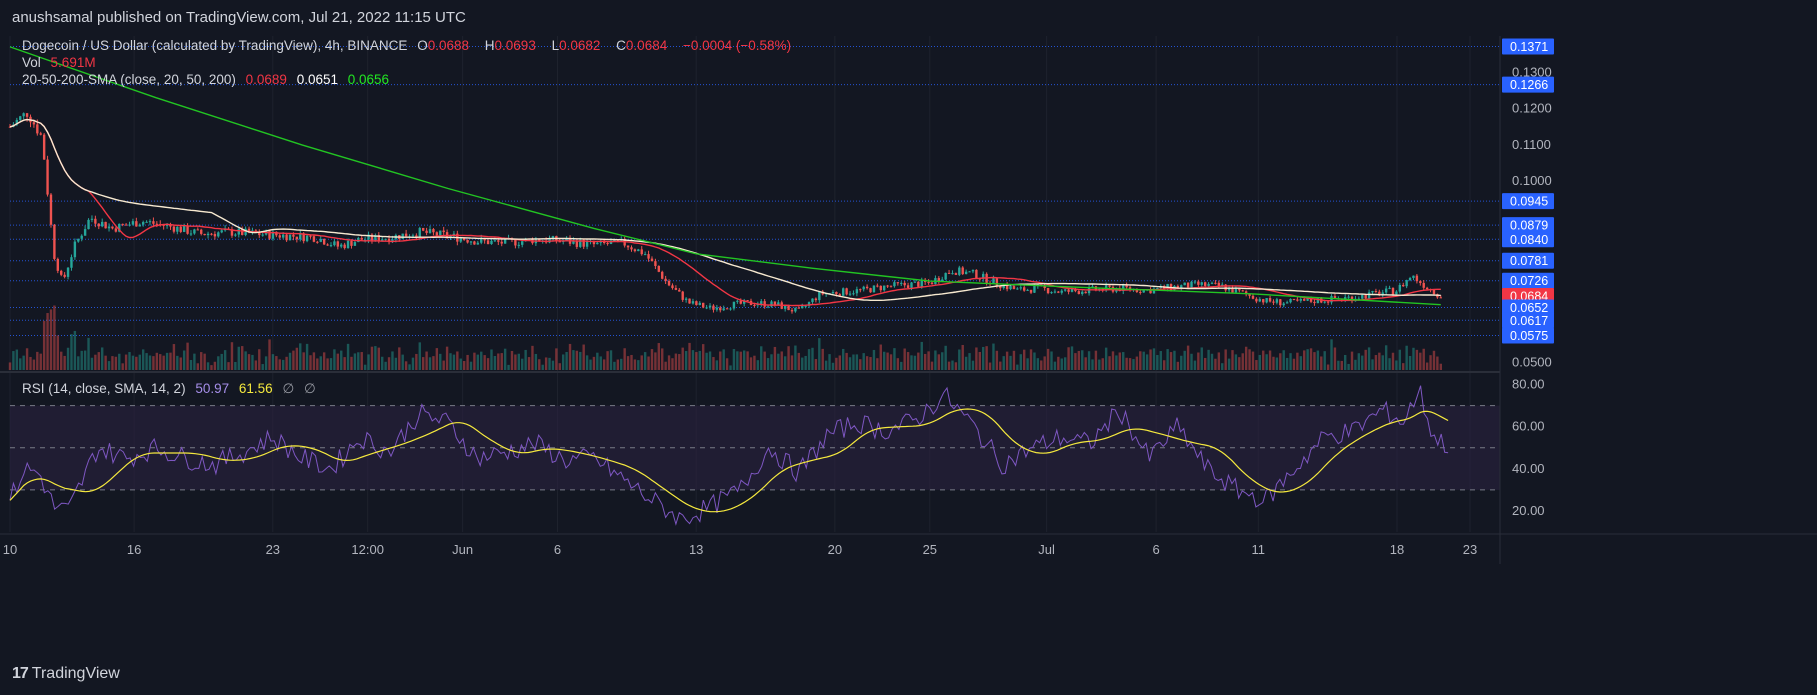 The width and height of the screenshot is (1817, 695). I want to click on tradingview-logo: 17 TradingView, so click(66, 674).